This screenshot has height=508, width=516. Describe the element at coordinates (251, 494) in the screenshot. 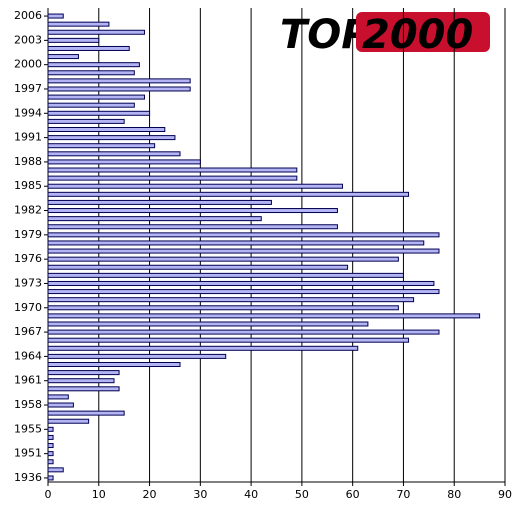

I see `x-tick-label: 40` at that location.